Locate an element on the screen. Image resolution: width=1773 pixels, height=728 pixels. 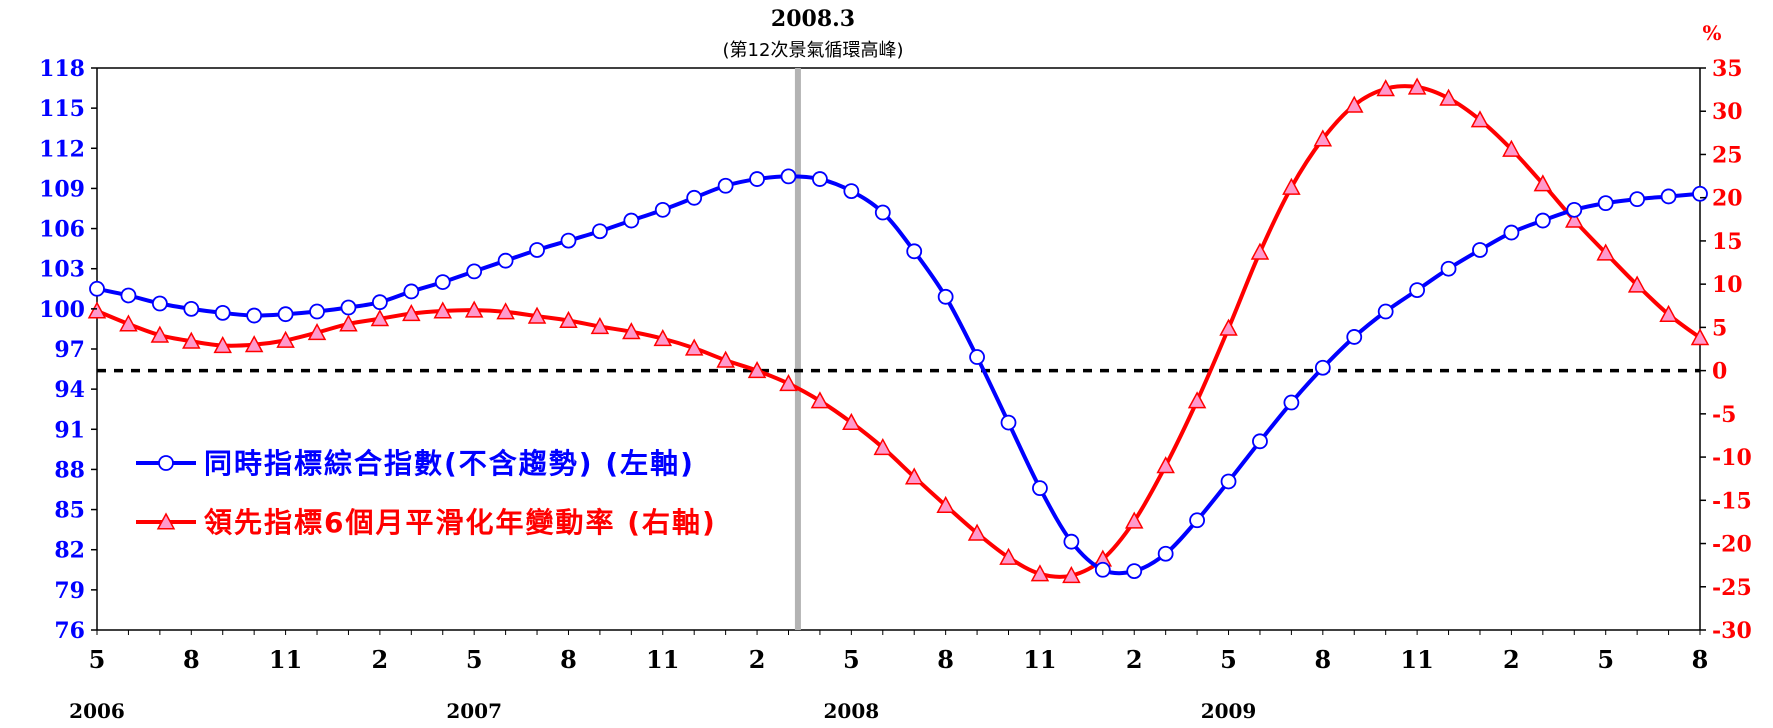
right-tick-label: -15 is located at coordinates (1732, 501).